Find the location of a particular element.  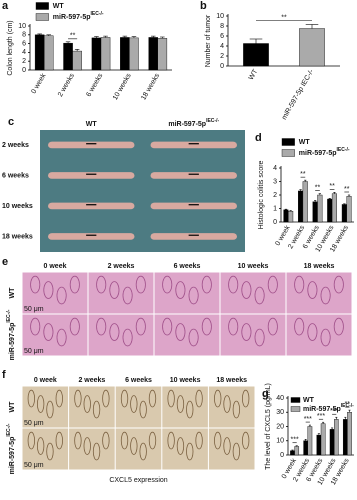

column-label: 6 weeks is located at coordinates (138, 380).